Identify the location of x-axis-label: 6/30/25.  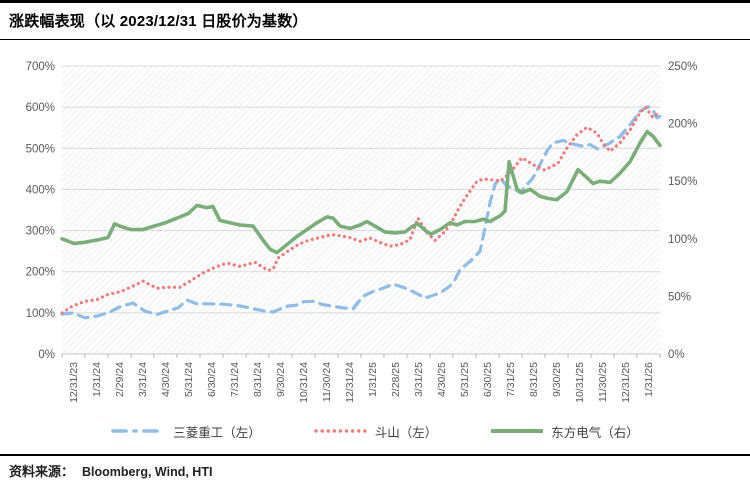
(488, 379).